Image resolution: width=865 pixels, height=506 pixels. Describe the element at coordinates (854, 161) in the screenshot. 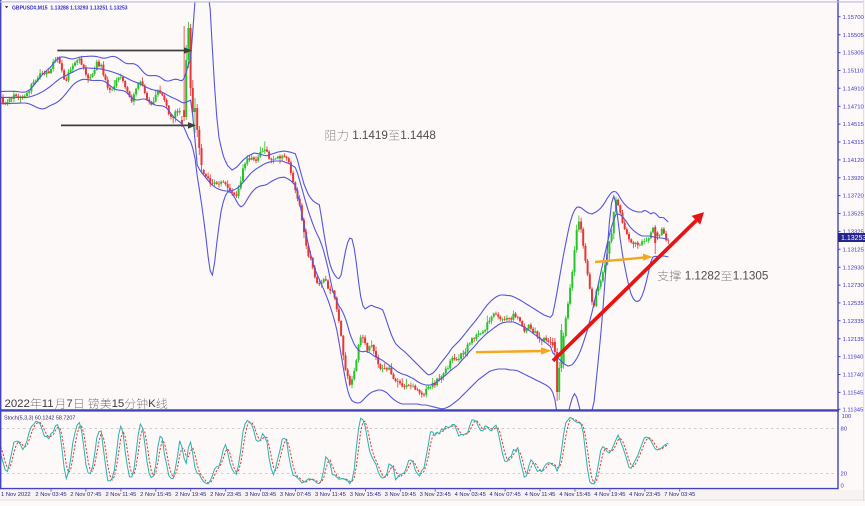

I see `svg-text: 1.14120` at that location.